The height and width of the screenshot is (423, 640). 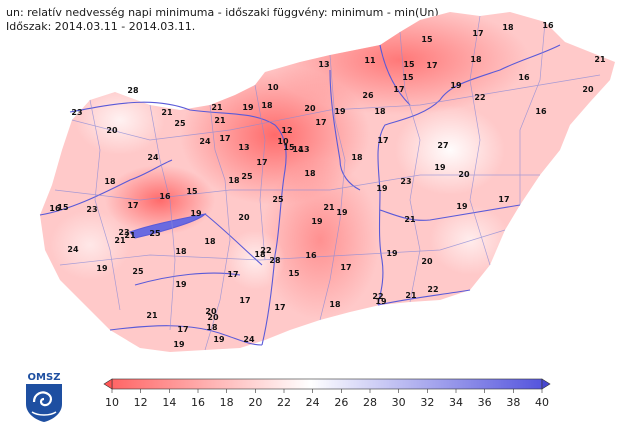 I want to click on balaton-lake, so click(x=168, y=226).